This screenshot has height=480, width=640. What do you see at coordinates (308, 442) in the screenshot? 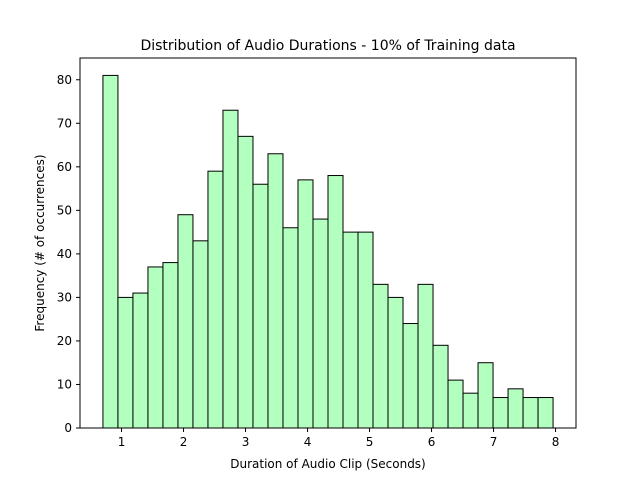
I see `x-tick-label: 4` at bounding box center [308, 442].